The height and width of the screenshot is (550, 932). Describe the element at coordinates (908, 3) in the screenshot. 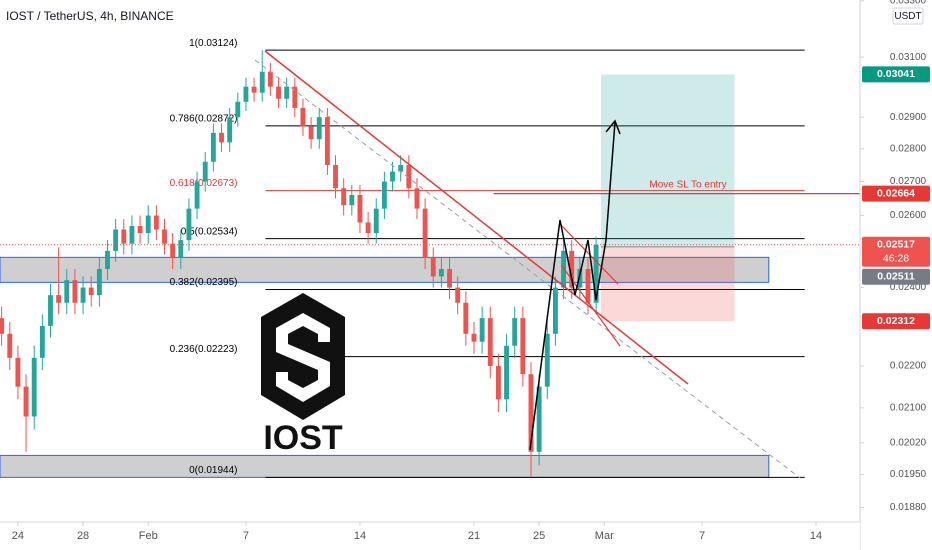

I see `y-tick-label: 0.03300` at that location.